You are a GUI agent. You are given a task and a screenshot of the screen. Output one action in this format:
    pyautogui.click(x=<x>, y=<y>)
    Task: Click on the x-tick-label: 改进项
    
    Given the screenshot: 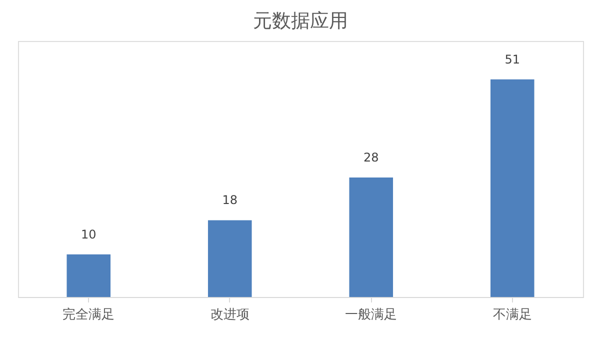 What is the action you would take?
    pyautogui.click(x=230, y=315)
    